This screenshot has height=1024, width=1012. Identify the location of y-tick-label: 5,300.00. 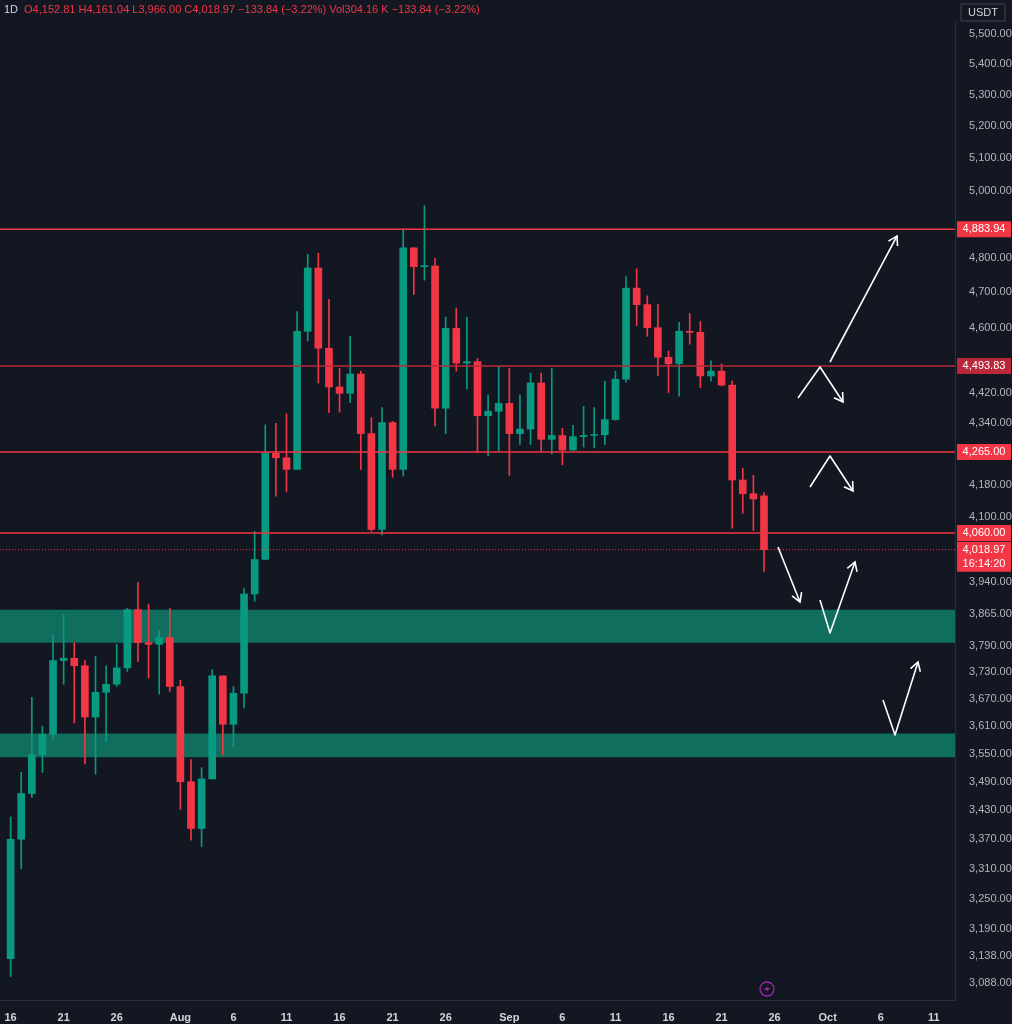
(990, 93).